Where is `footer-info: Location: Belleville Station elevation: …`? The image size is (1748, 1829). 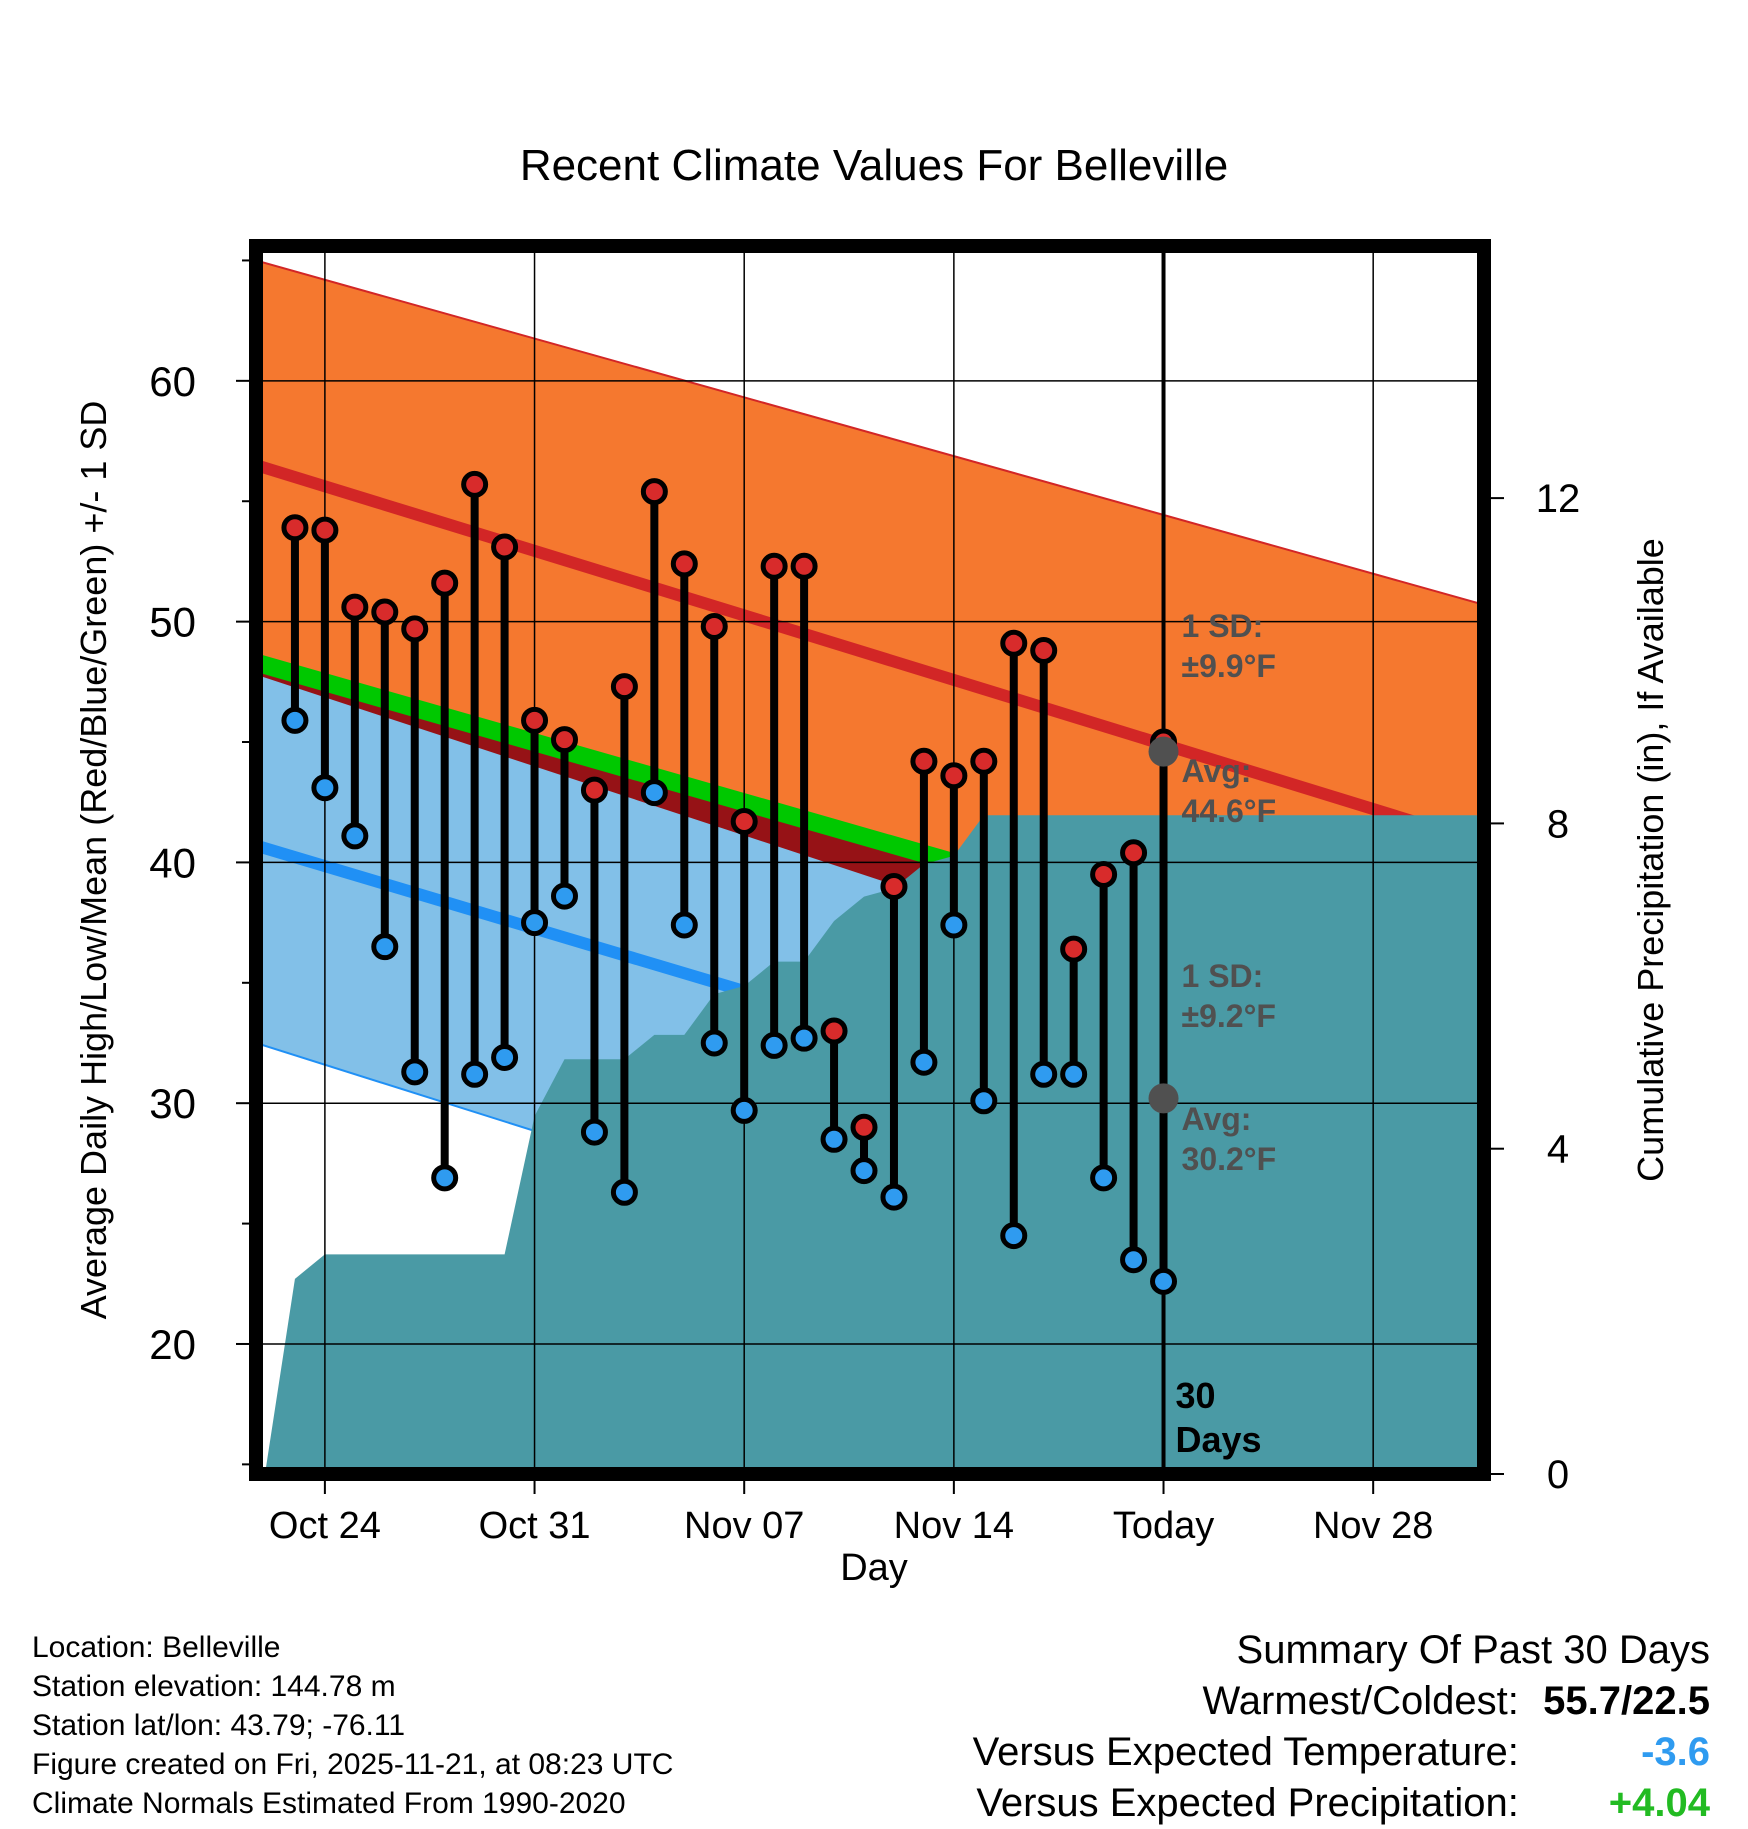
footer-info: Location: Belleville Station elevation: … is located at coordinates (352, 1725).